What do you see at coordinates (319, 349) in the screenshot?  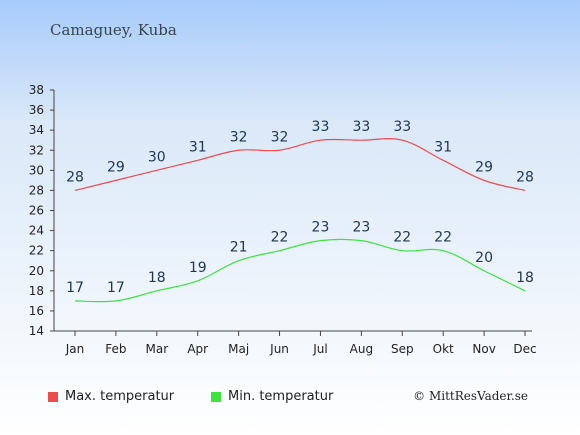 I see `x-tick-label: Jul` at bounding box center [319, 349].